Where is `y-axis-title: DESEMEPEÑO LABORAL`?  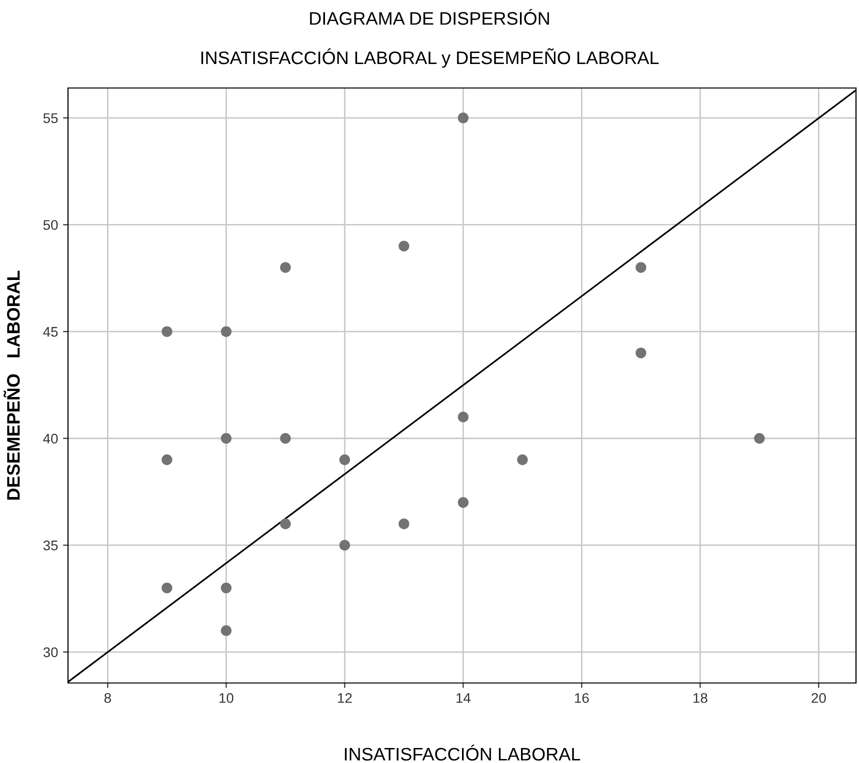 y-axis-title: DESEMEPEÑO LABORAL is located at coordinates (12, 385).